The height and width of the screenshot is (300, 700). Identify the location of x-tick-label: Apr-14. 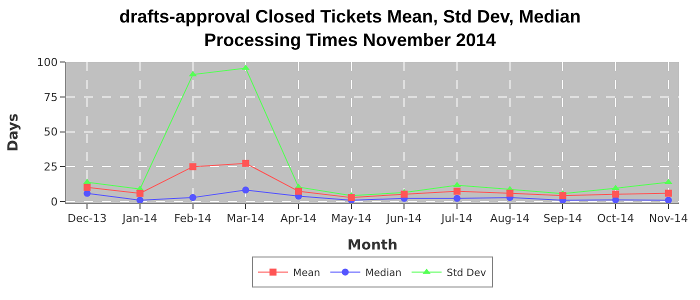
(298, 219).